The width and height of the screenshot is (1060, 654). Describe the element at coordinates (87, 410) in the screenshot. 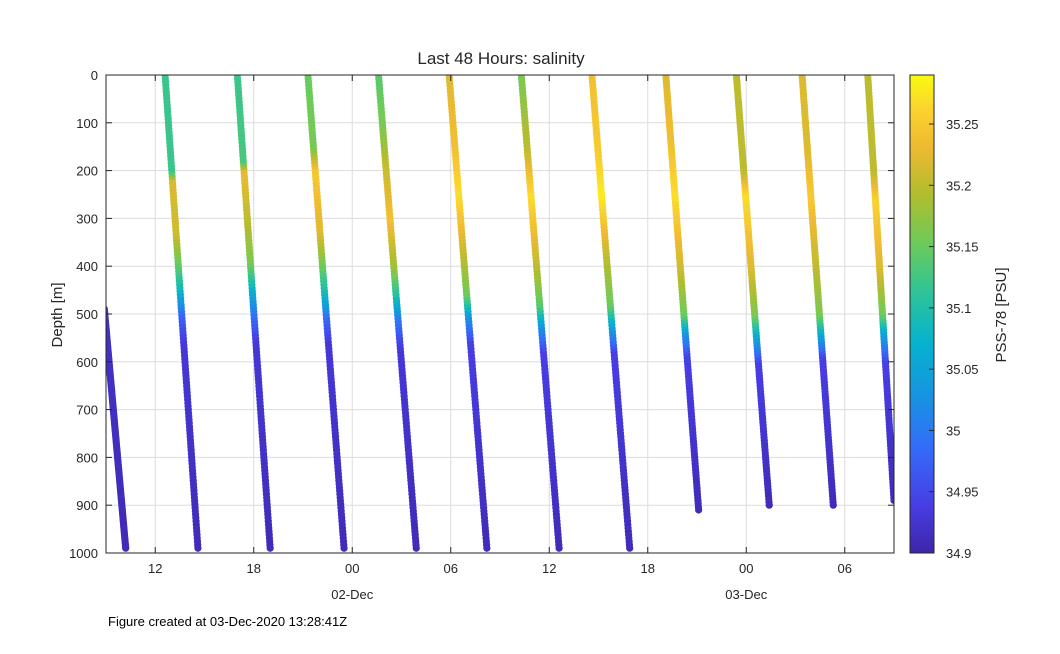

I see `y-tick-label: 700` at that location.